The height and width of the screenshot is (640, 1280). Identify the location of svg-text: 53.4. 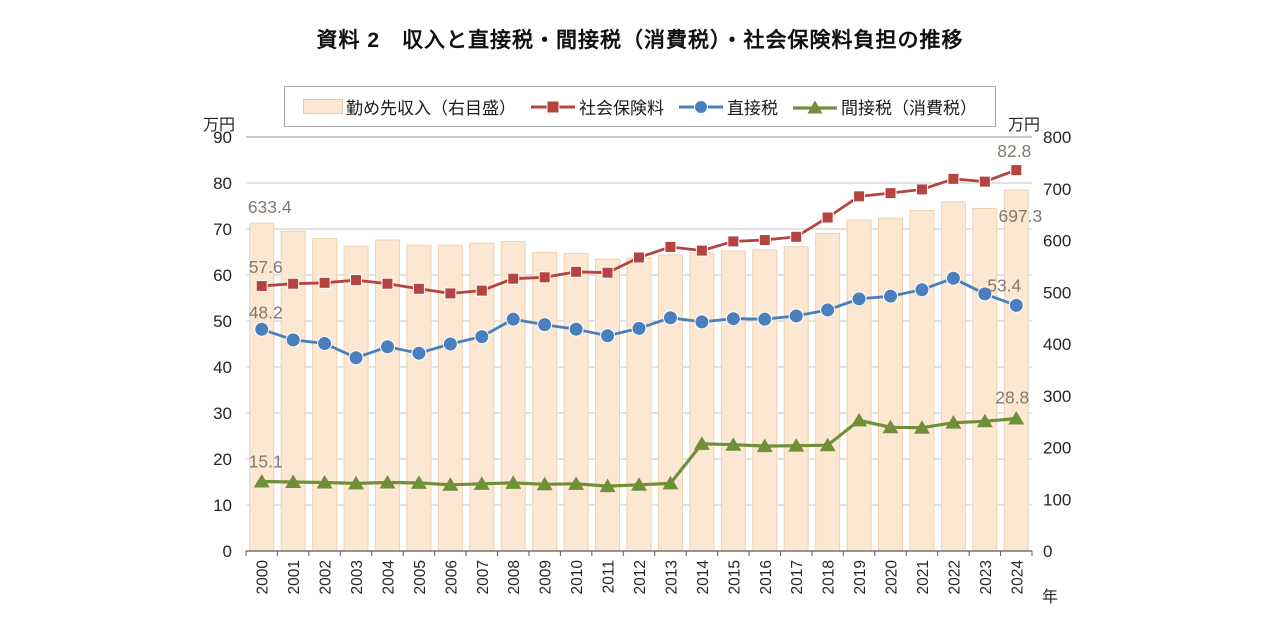
(1004, 285).